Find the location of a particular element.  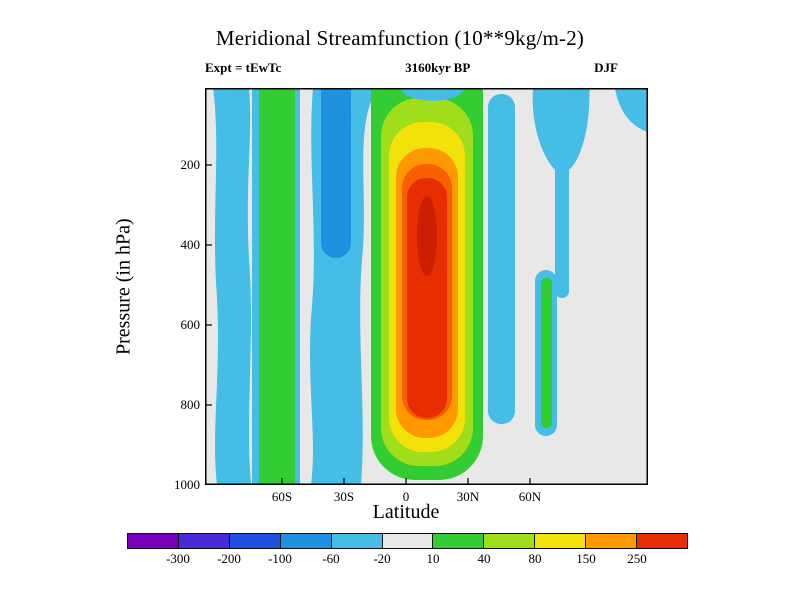

x-tick-label-0: 0 is located at coordinates (406, 496).